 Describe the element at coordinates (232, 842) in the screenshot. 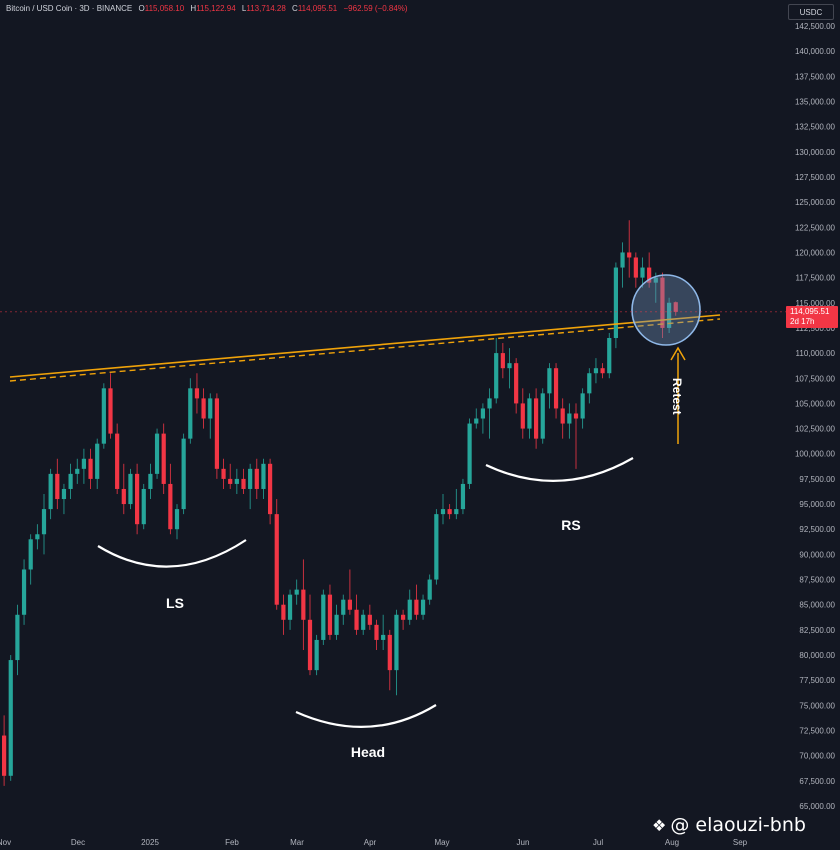

I see `x-tick-label: Feb` at that location.